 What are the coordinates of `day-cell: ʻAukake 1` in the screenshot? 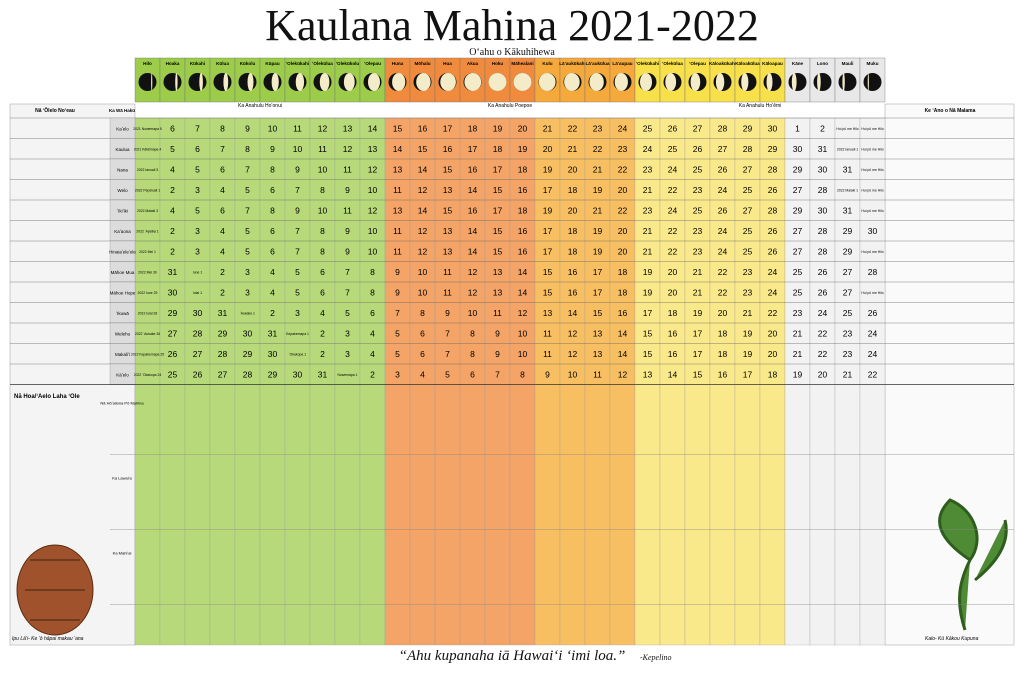 It's located at (247, 312).